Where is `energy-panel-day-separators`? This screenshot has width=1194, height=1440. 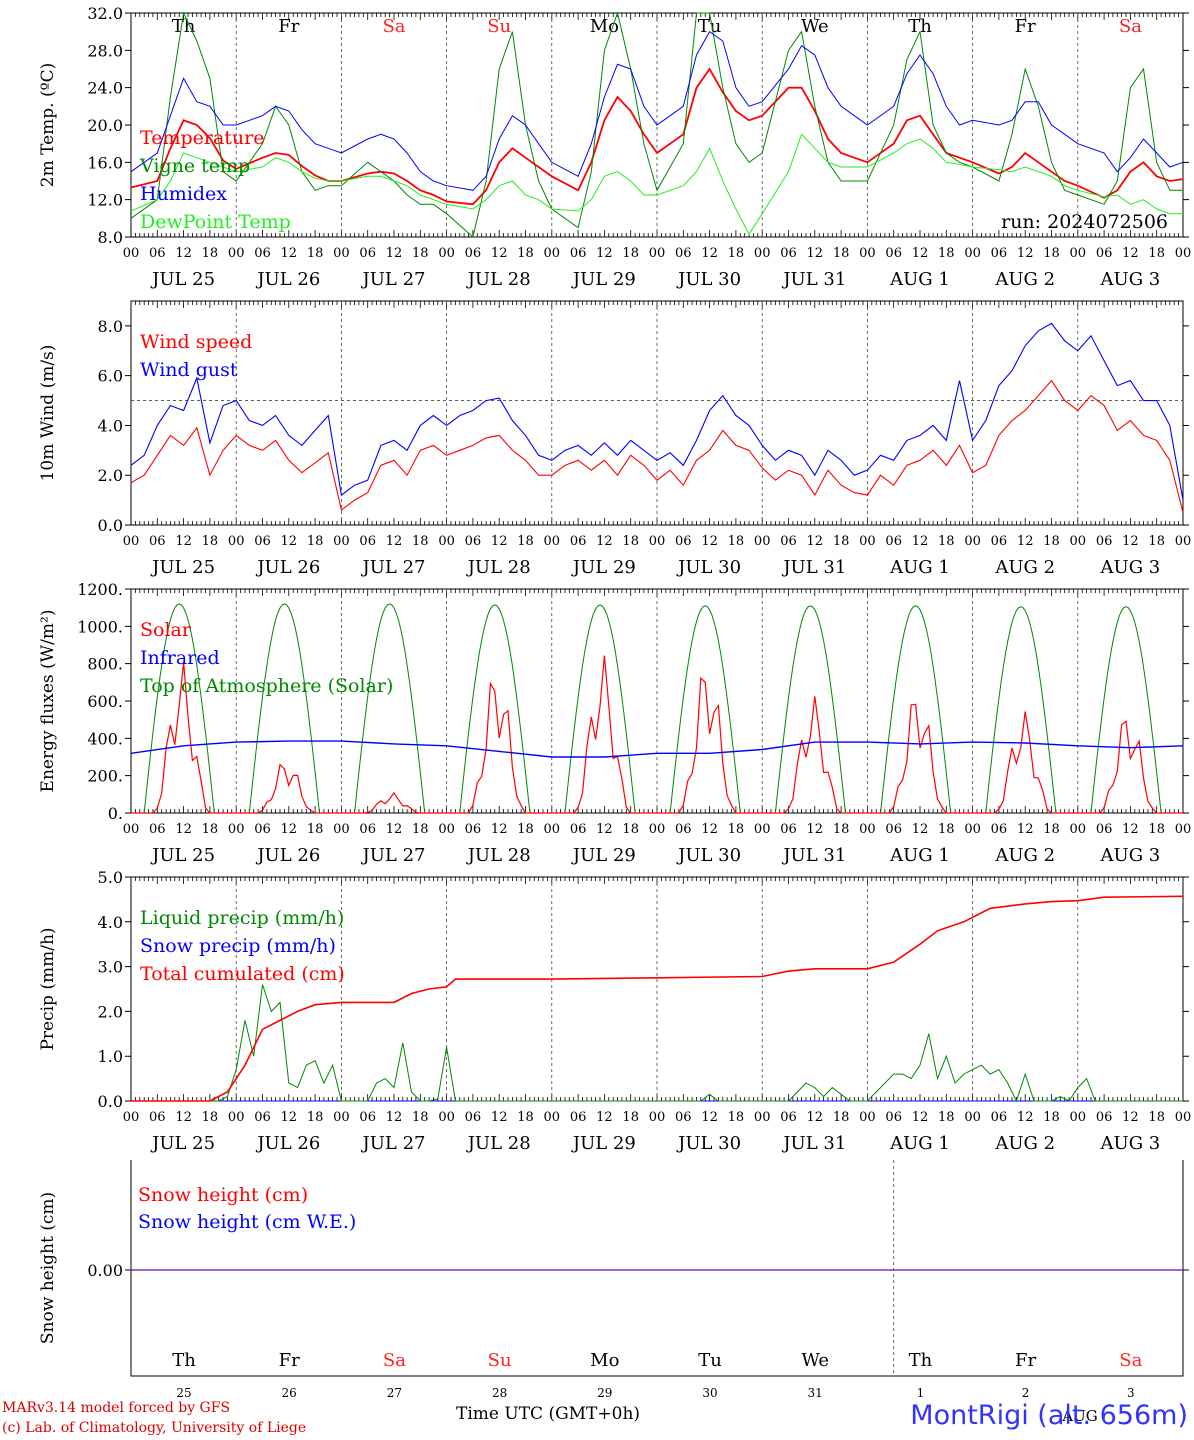
energy-panel-day-separators is located at coordinates (657, 701).